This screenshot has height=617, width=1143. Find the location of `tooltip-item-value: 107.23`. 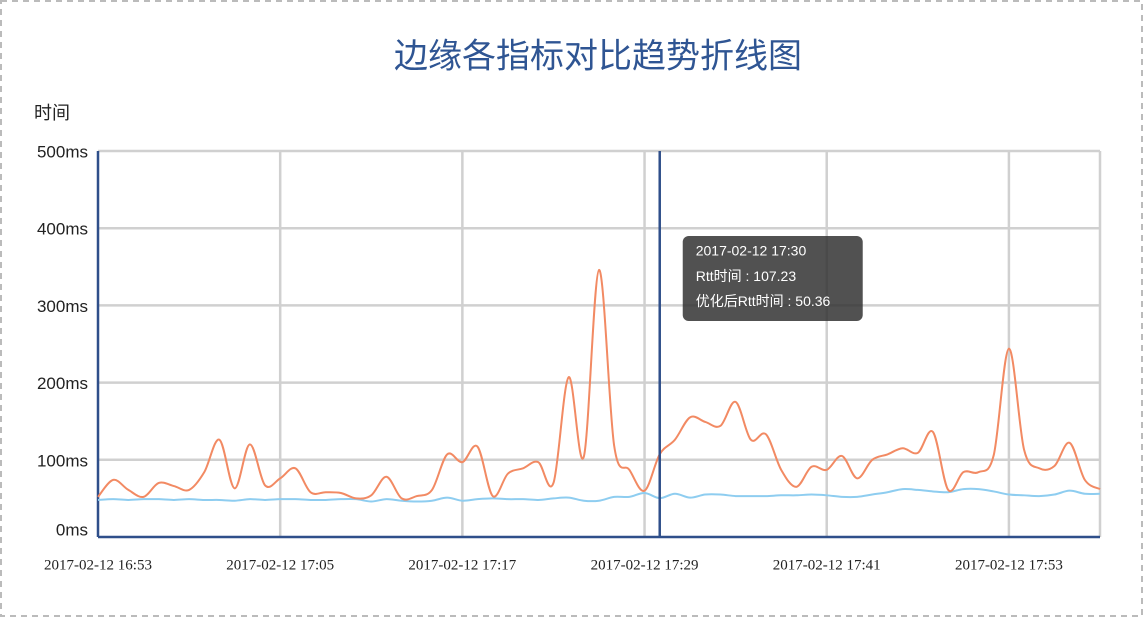

tooltip-item-value: 107.23 is located at coordinates (774, 276).